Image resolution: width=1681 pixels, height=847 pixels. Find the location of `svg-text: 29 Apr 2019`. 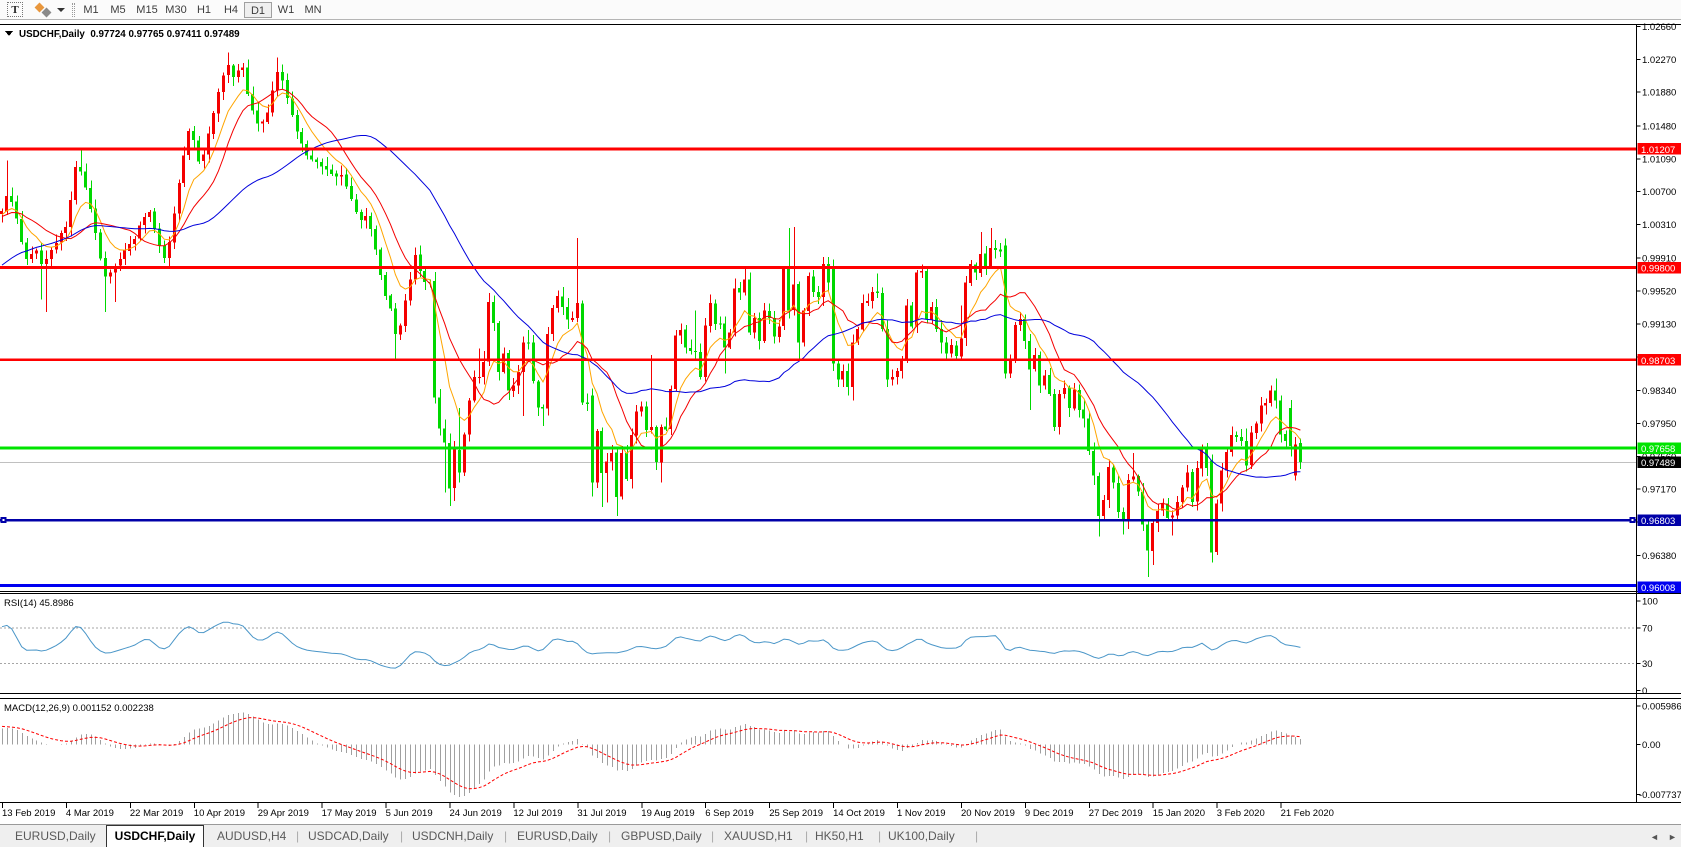

svg-text: 29 Apr 2019 is located at coordinates (283, 813).